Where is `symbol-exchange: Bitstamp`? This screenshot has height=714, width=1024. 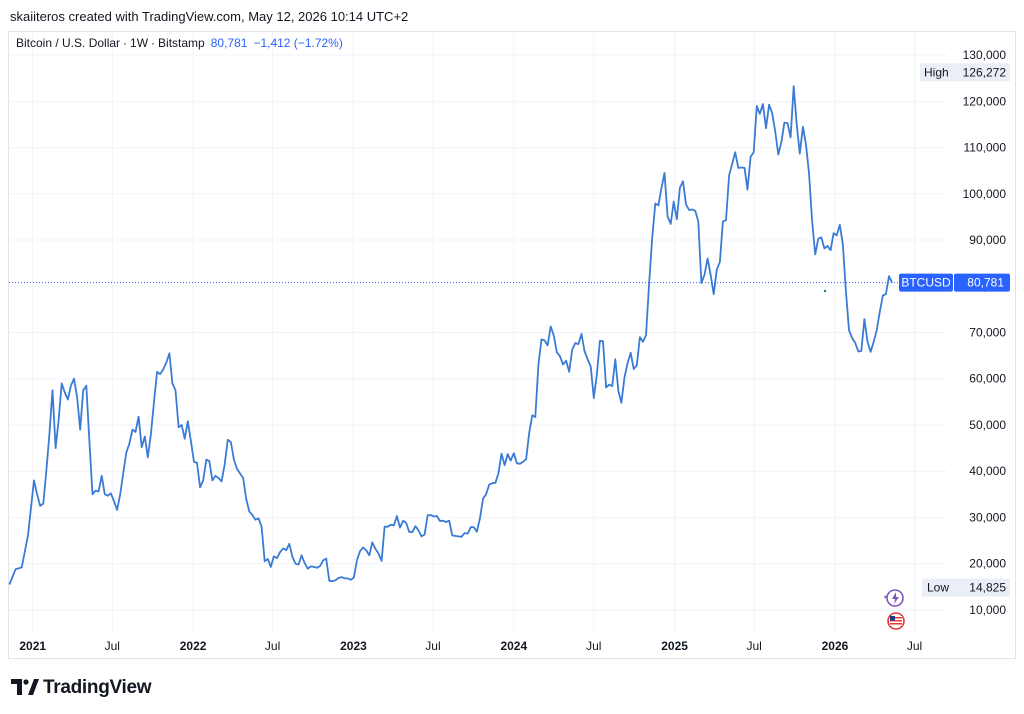 symbol-exchange: Bitstamp is located at coordinates (181, 43).